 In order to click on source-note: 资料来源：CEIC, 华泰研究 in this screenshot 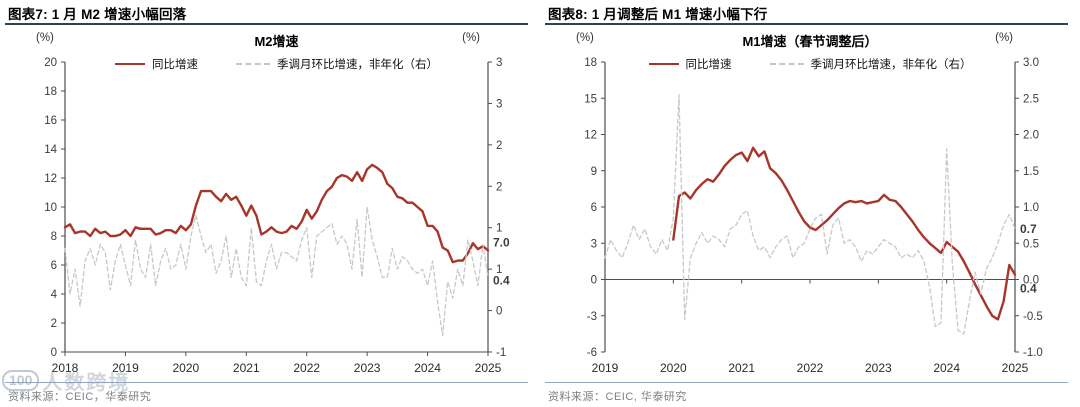, I will do `click(617, 397)`.